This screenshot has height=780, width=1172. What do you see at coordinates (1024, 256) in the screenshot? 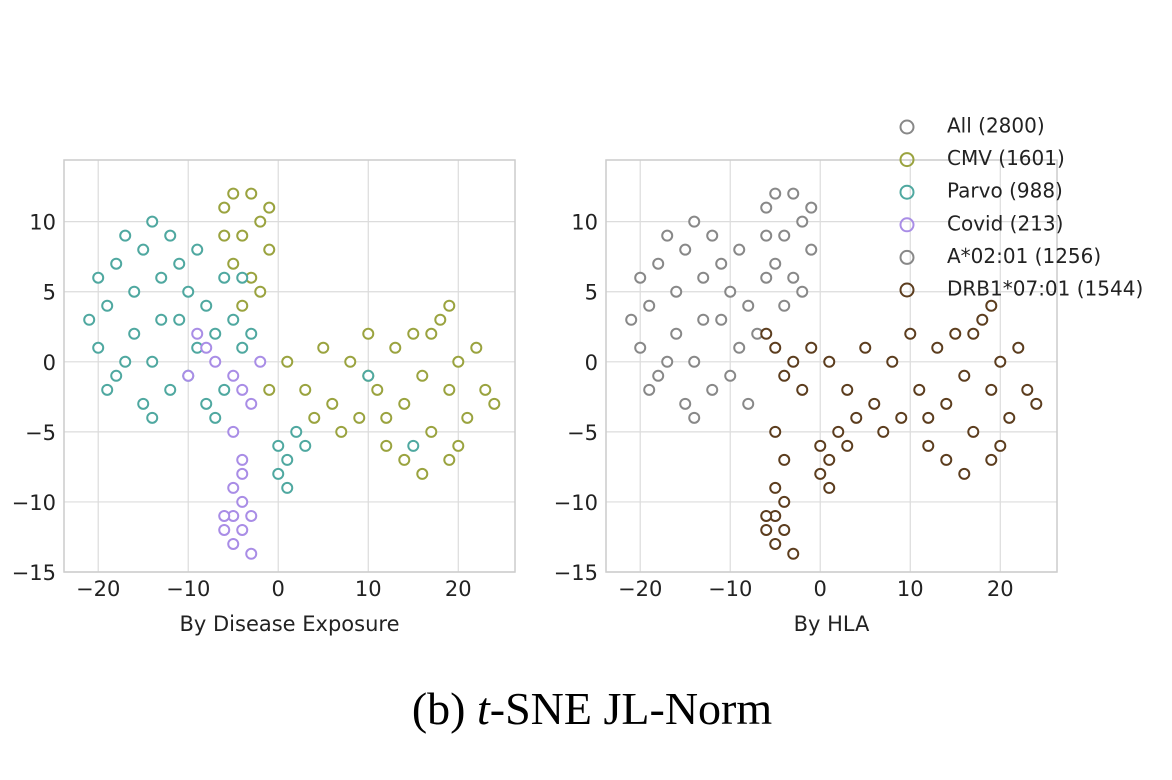
I see `legend-label: A*02:01 (1256)` at bounding box center [1024, 256].